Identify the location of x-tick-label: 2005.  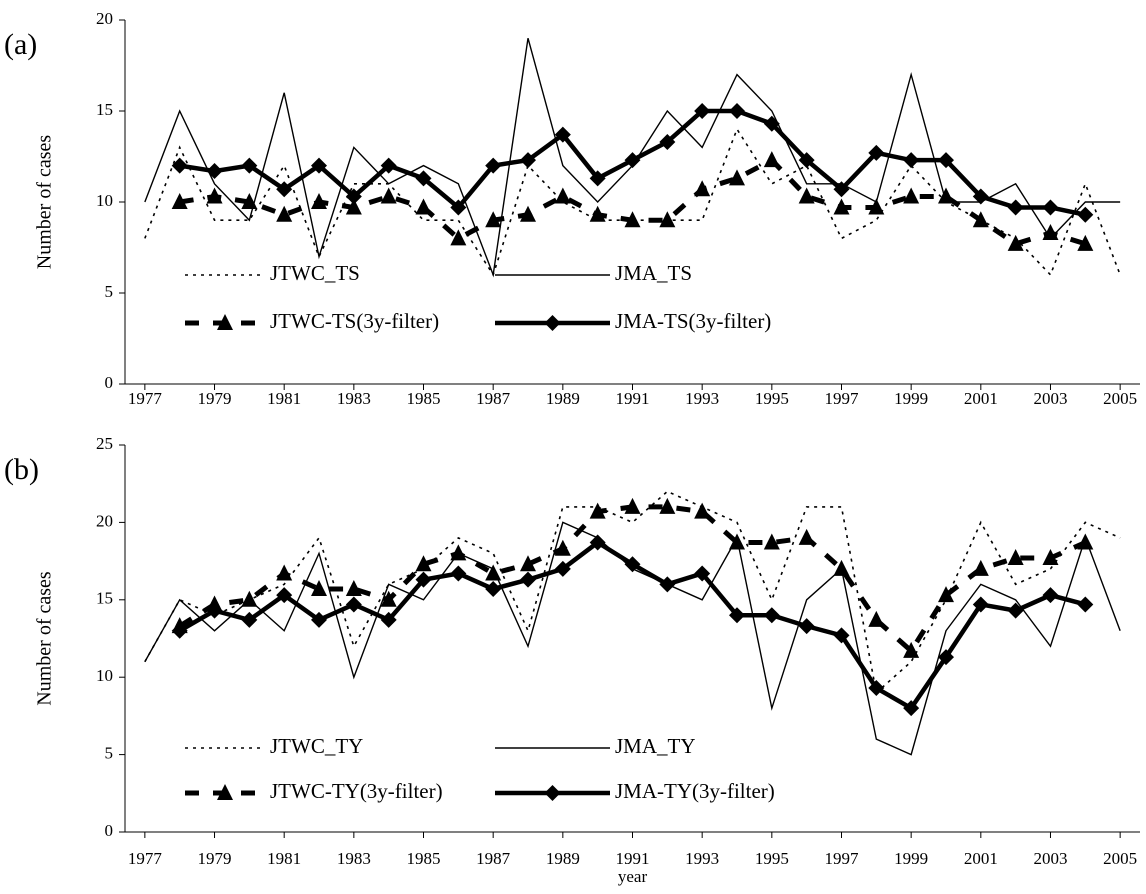
(1120, 858).